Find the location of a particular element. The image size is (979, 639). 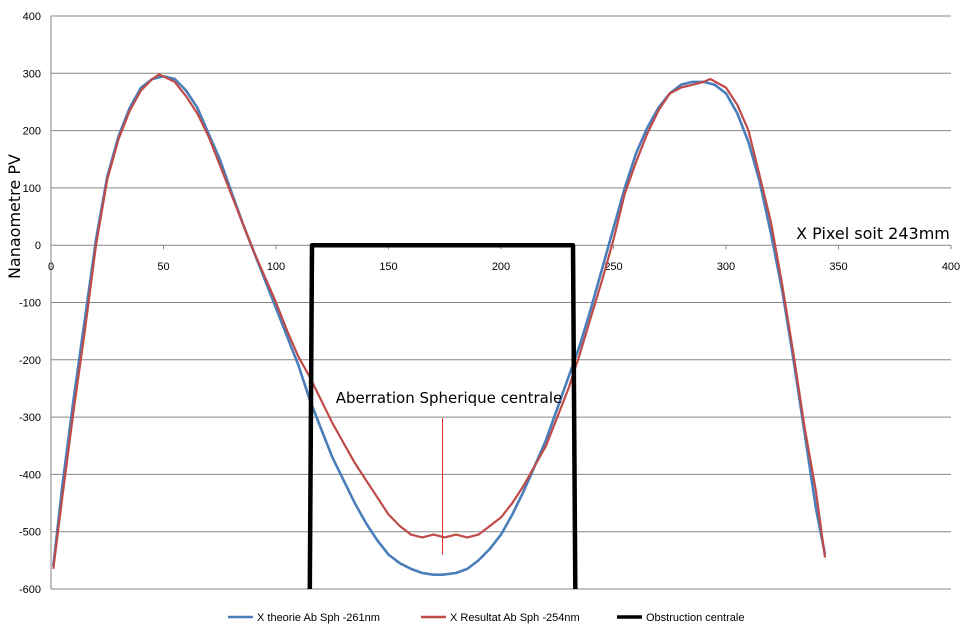

y-tick-label: 100 is located at coordinates (32, 189).